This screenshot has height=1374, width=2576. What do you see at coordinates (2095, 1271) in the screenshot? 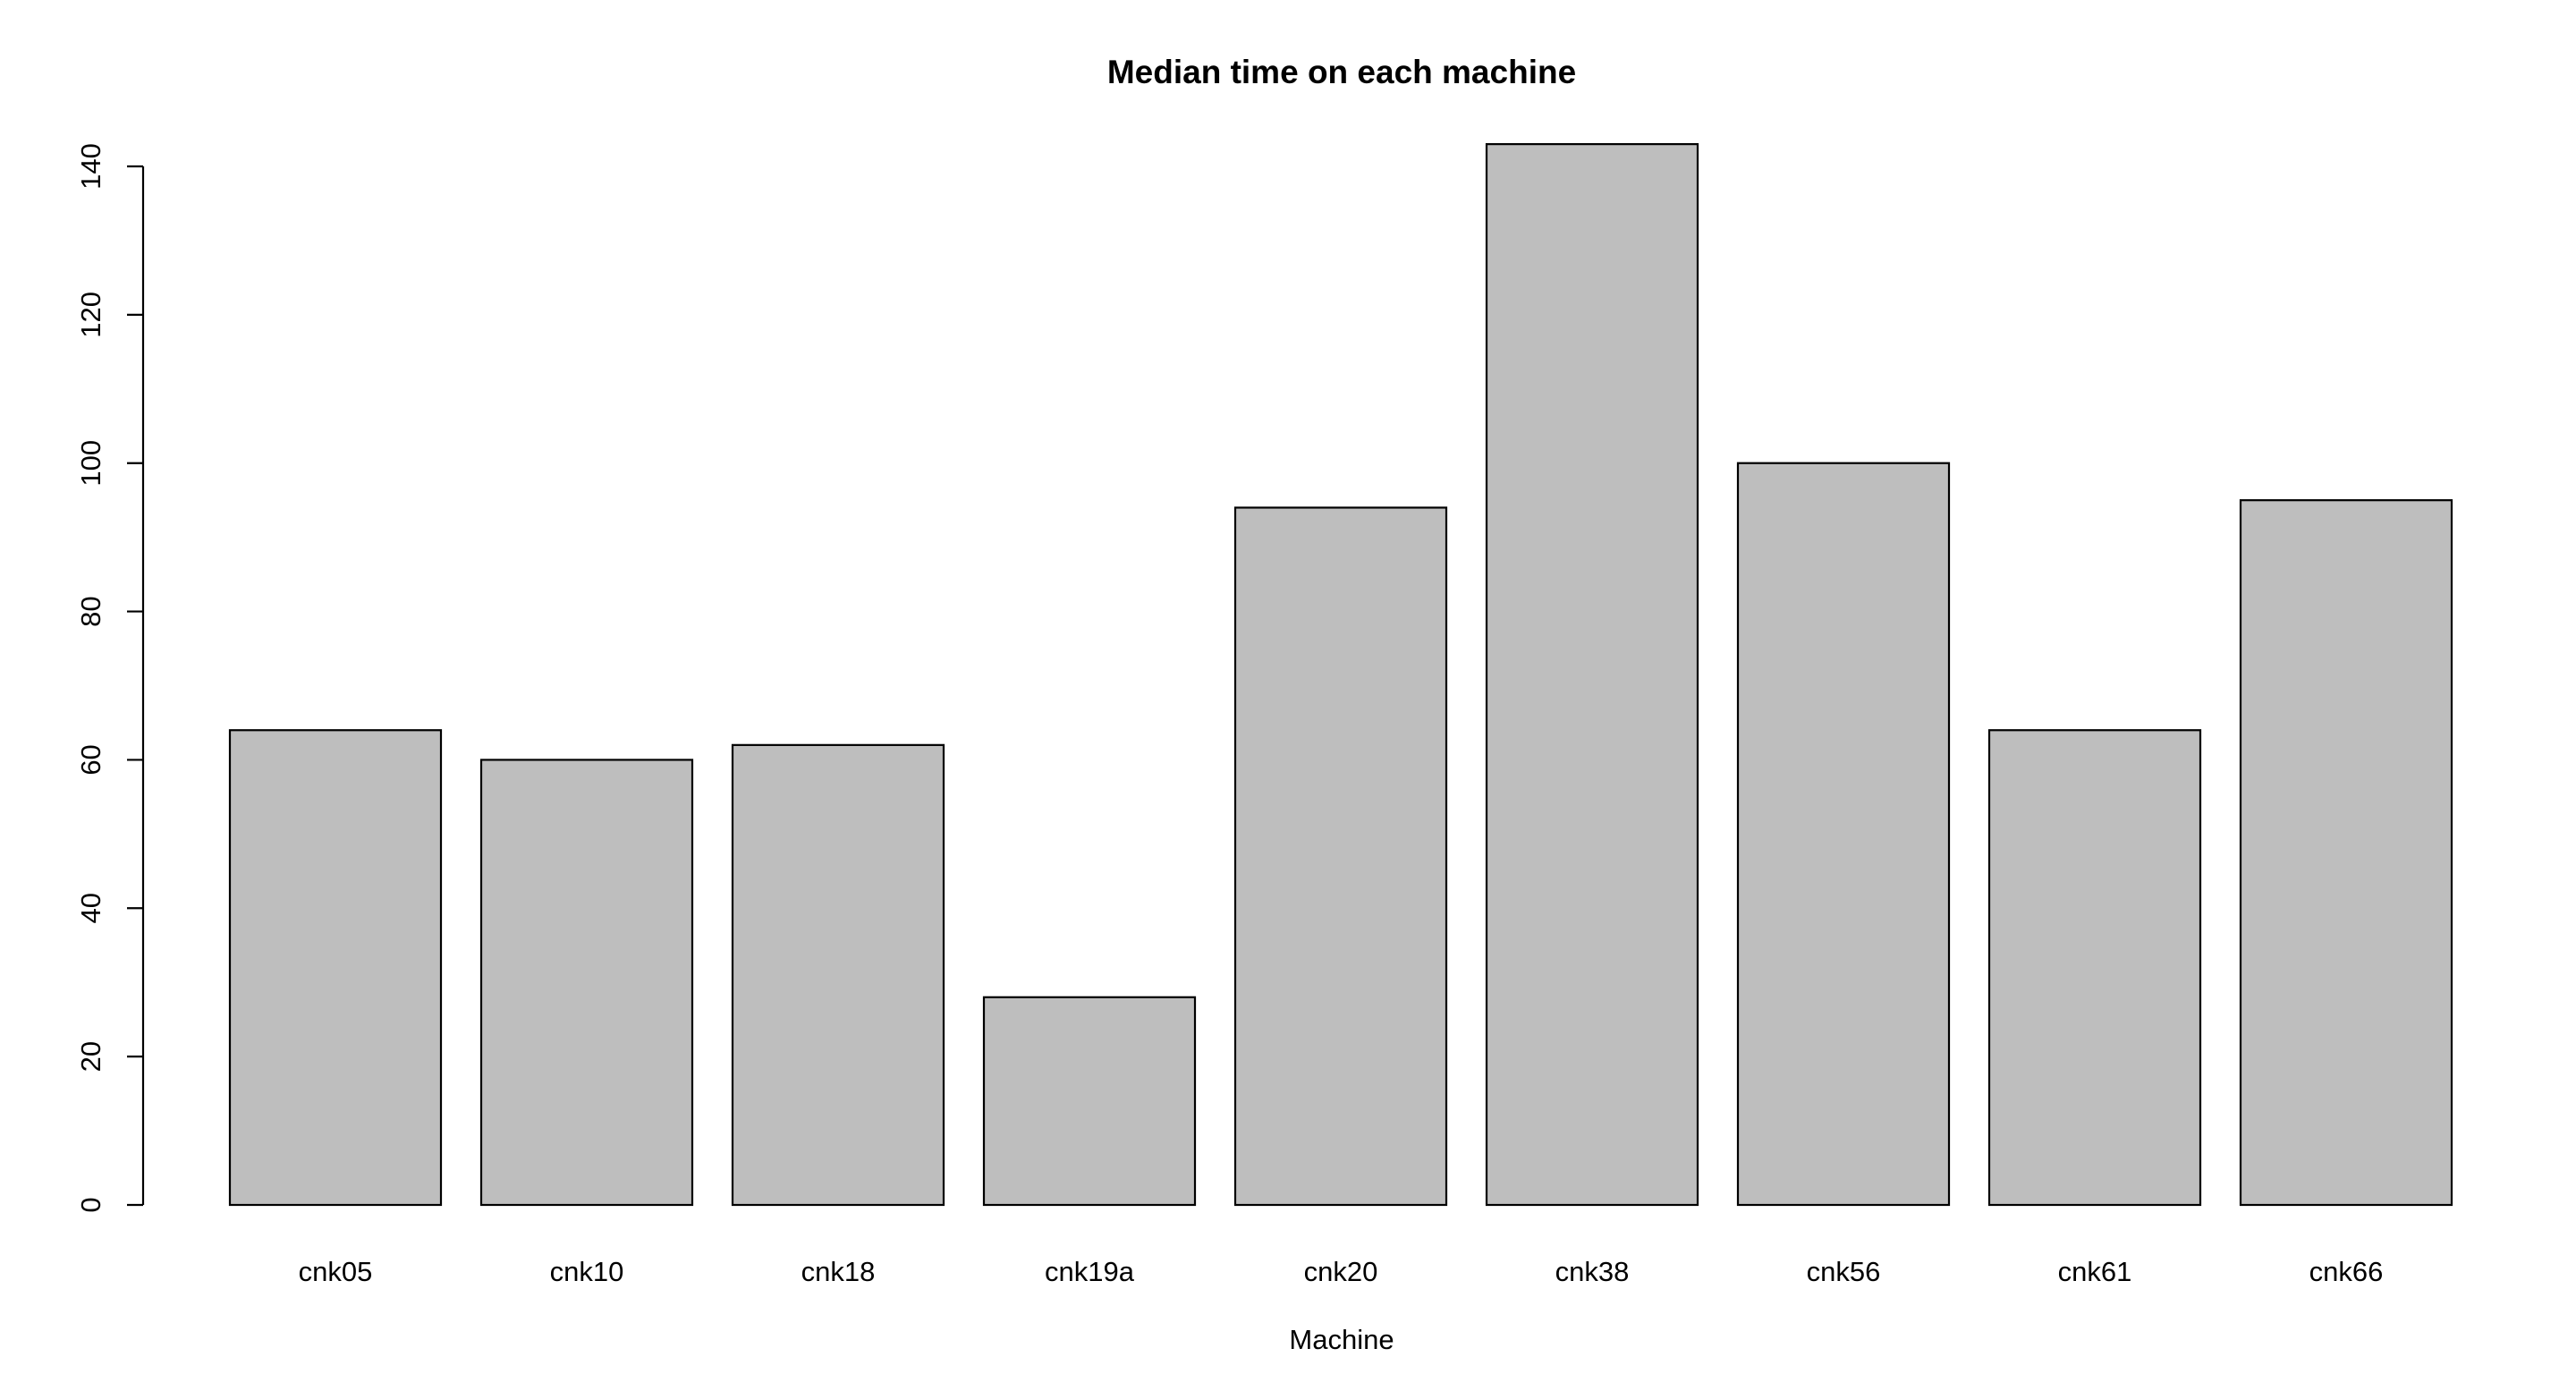
I see `x-tick-label-cnk61: cnk61` at bounding box center [2095, 1271].